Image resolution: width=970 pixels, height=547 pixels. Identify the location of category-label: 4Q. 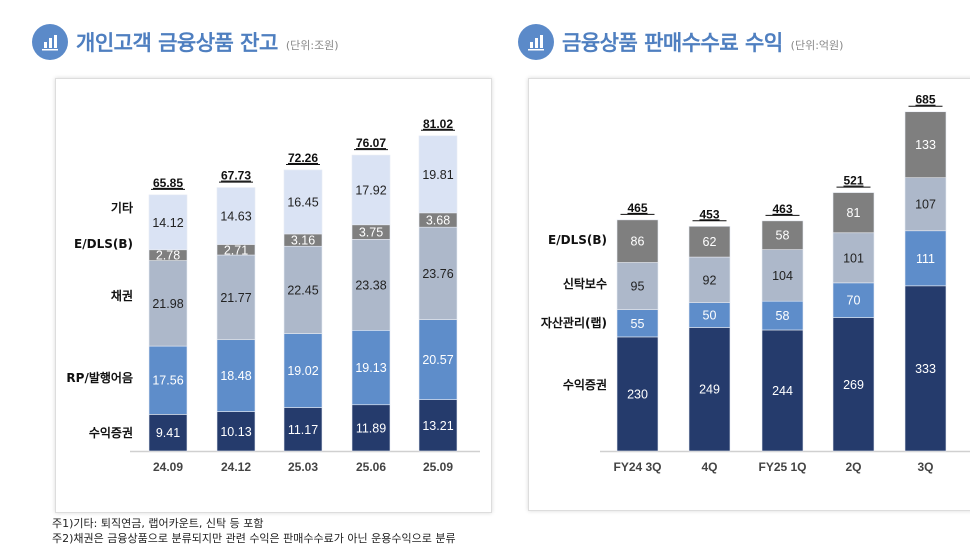
(709, 467).